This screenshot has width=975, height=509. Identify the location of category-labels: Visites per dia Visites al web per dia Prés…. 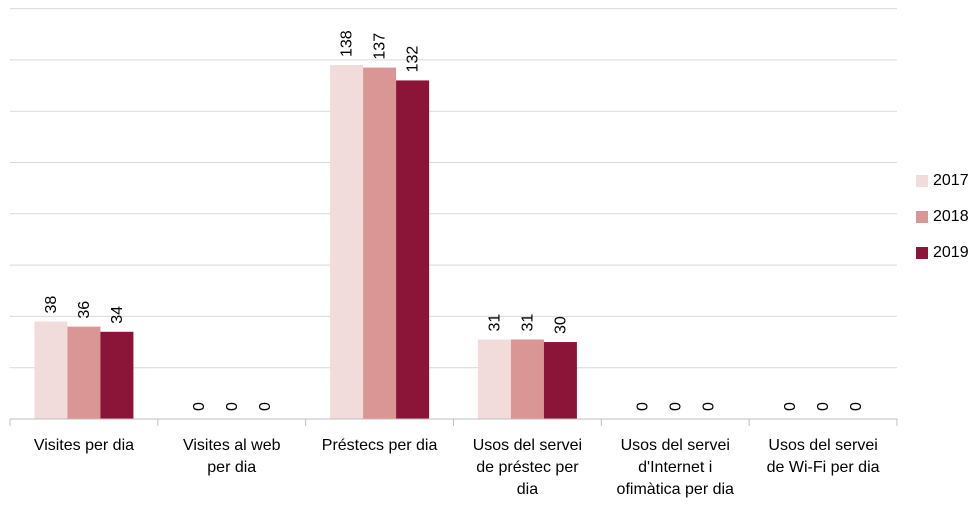
(457, 467).